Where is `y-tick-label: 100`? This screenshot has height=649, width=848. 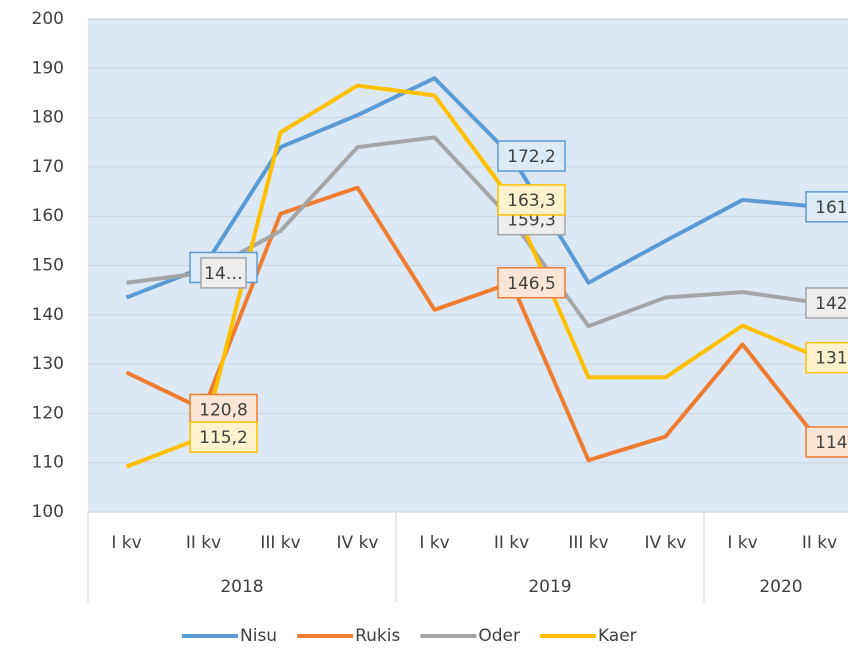
y-tick-label: 100 is located at coordinates (48, 512).